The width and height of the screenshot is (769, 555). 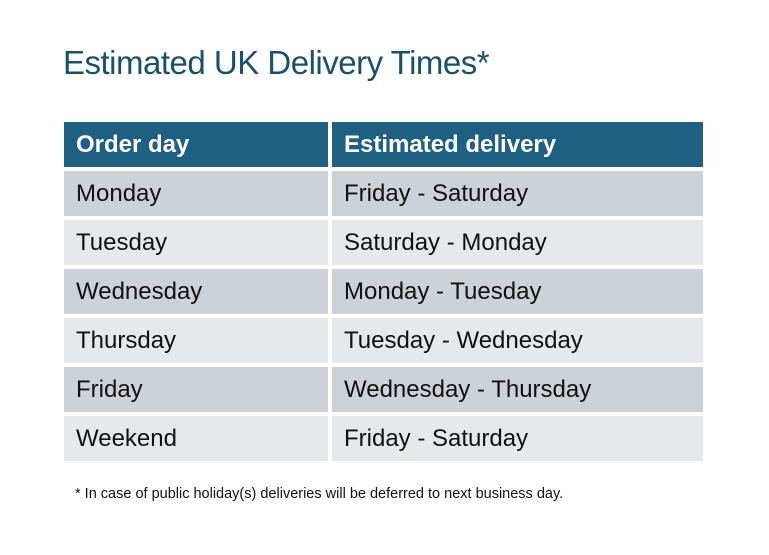 I want to click on table-row: Weekend Friday - Saturday, so click(x=383, y=438).